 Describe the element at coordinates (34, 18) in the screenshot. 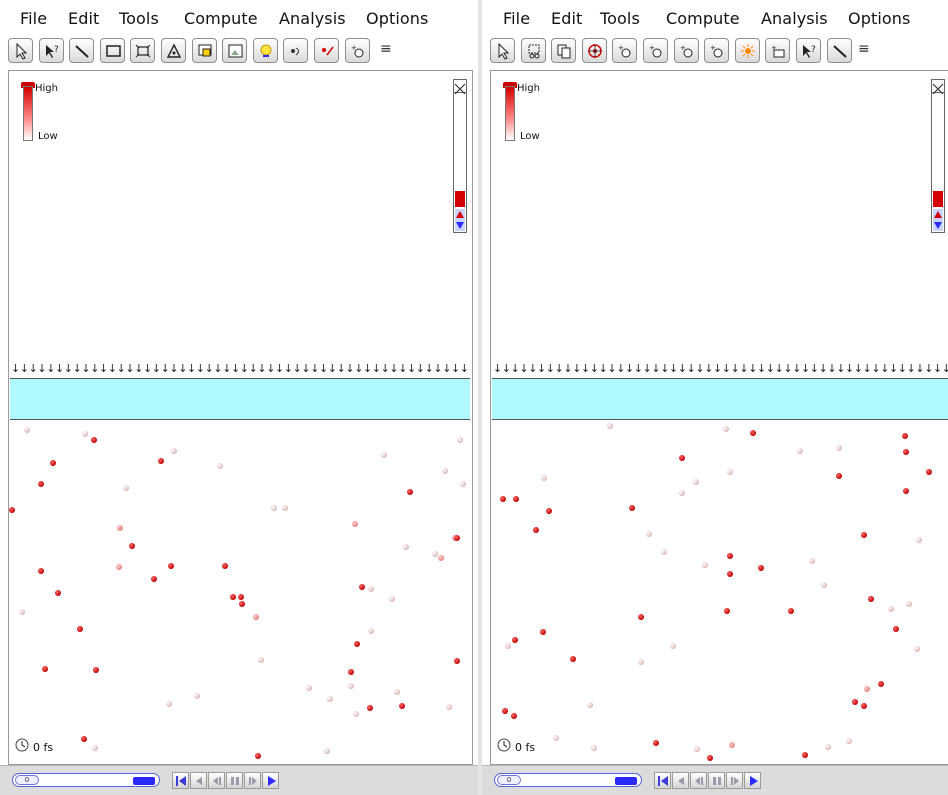

I see `menu-file: File` at that location.